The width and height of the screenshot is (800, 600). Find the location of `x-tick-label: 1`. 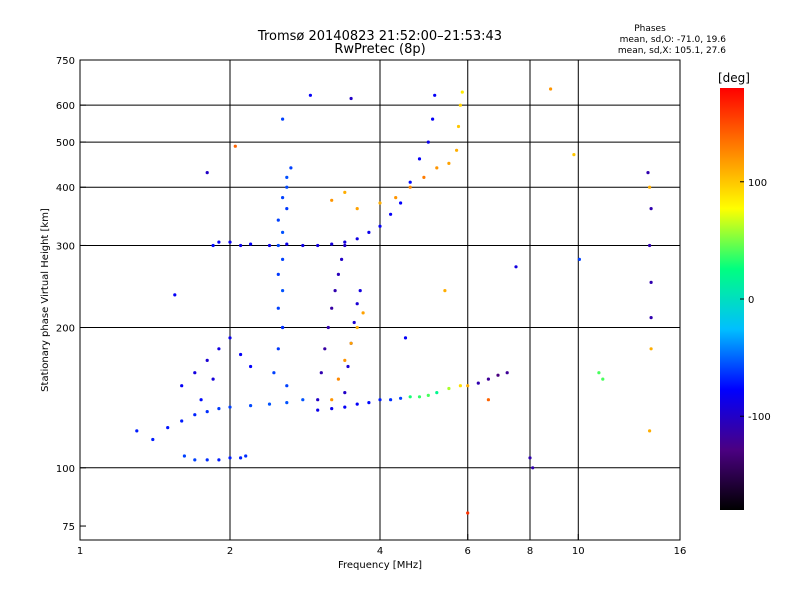

x-tick-label: 1 is located at coordinates (80, 551).